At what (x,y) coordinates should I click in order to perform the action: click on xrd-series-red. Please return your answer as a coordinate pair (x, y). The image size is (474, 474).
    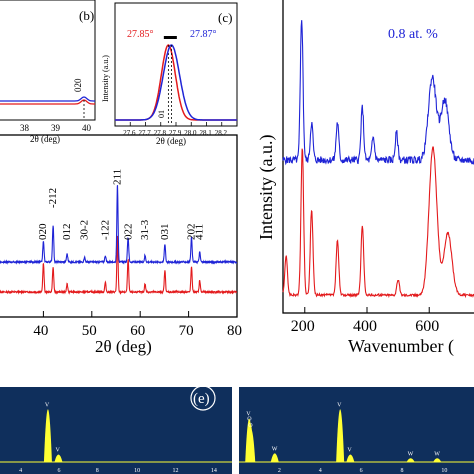
    Looking at the image, I should click on (119, 265).